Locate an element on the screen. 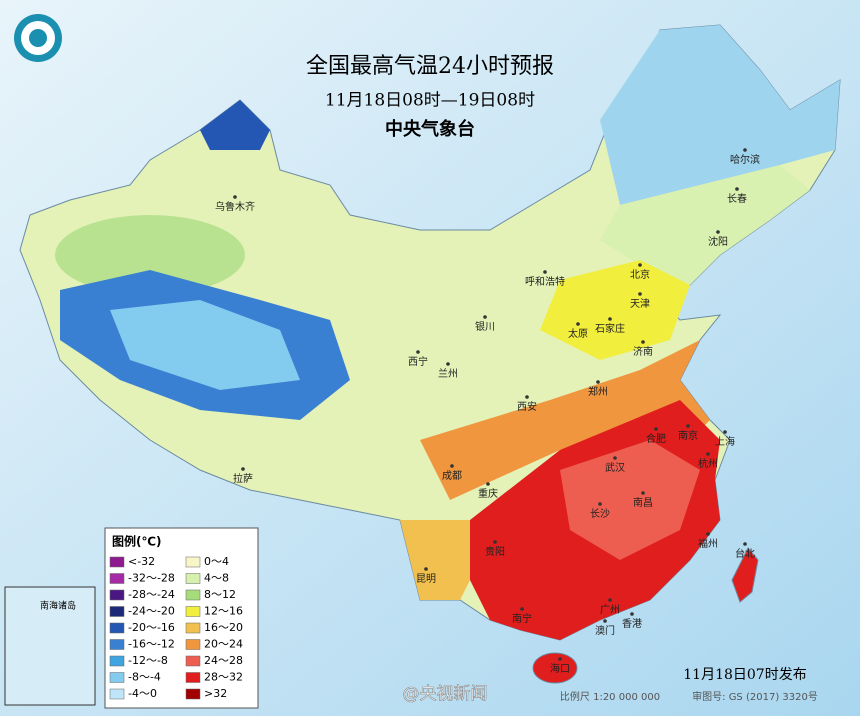 Image resolution: width=860 pixels, height=720 pixels. scale: 比例尺 1:20 000 000 is located at coordinates (610, 696).